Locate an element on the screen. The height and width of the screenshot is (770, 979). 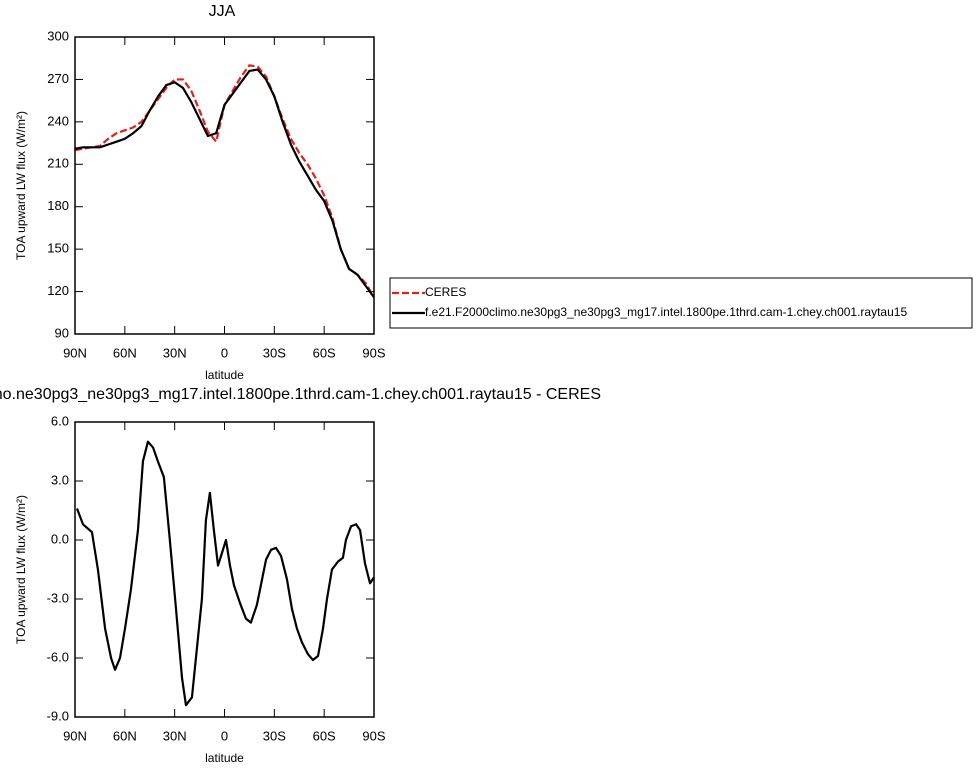
y-tick-label: 120 is located at coordinates (58, 290).